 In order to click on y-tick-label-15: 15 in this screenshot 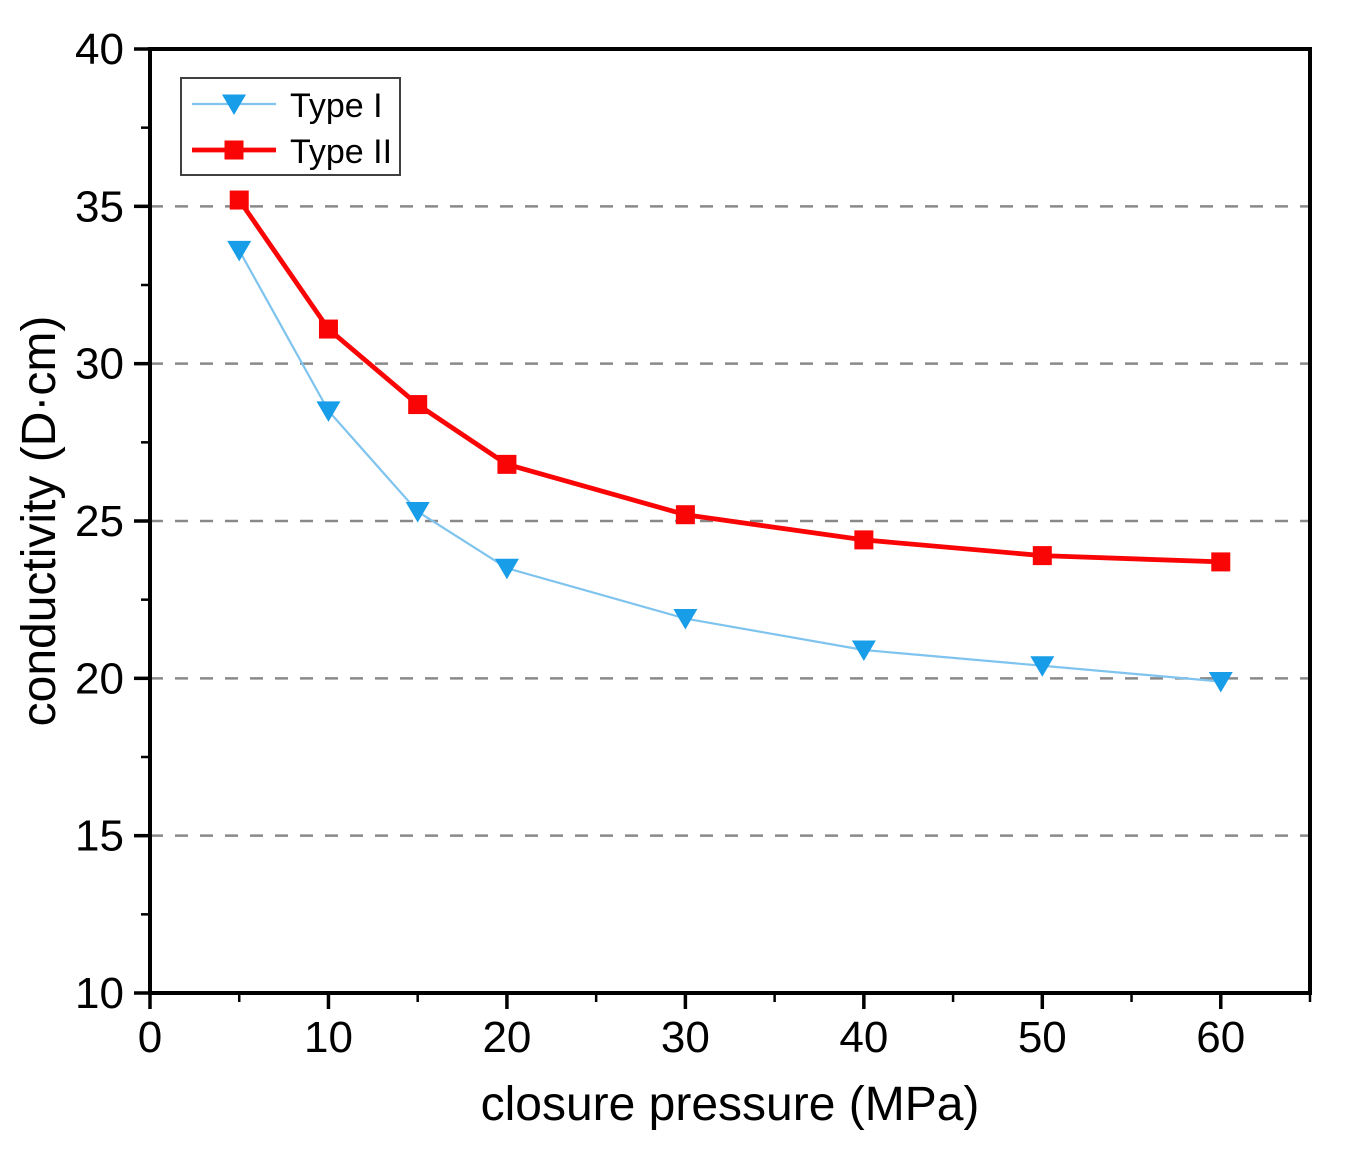, I will do `click(99, 836)`.